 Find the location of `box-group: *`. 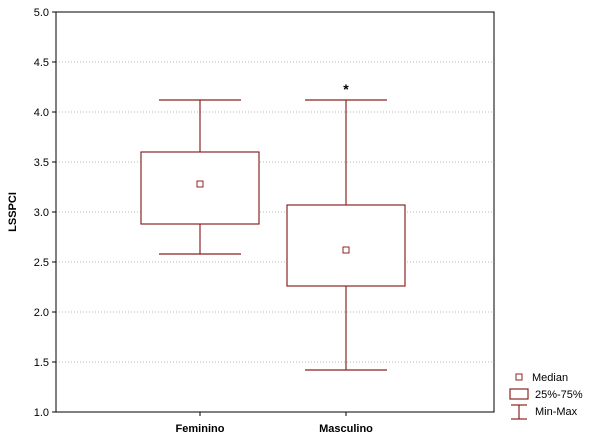

box-group: * is located at coordinates (346, 226).